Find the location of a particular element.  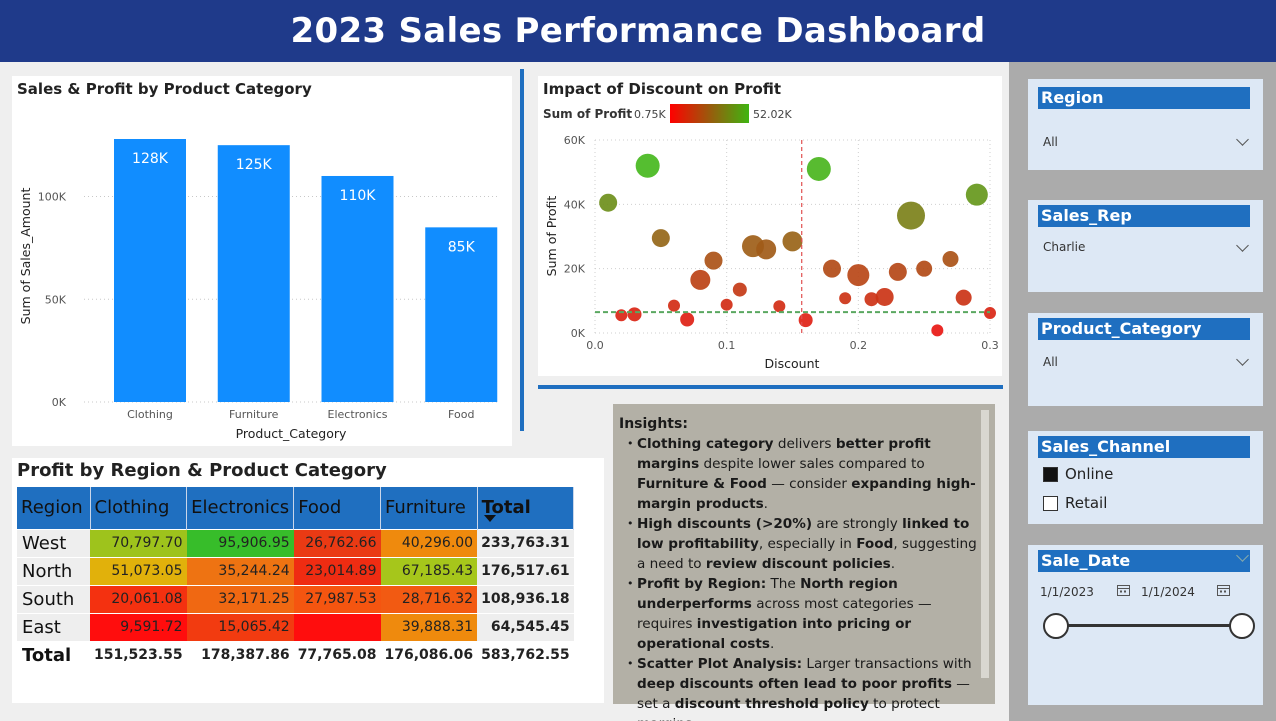

col-header-food: Food is located at coordinates (337, 508).